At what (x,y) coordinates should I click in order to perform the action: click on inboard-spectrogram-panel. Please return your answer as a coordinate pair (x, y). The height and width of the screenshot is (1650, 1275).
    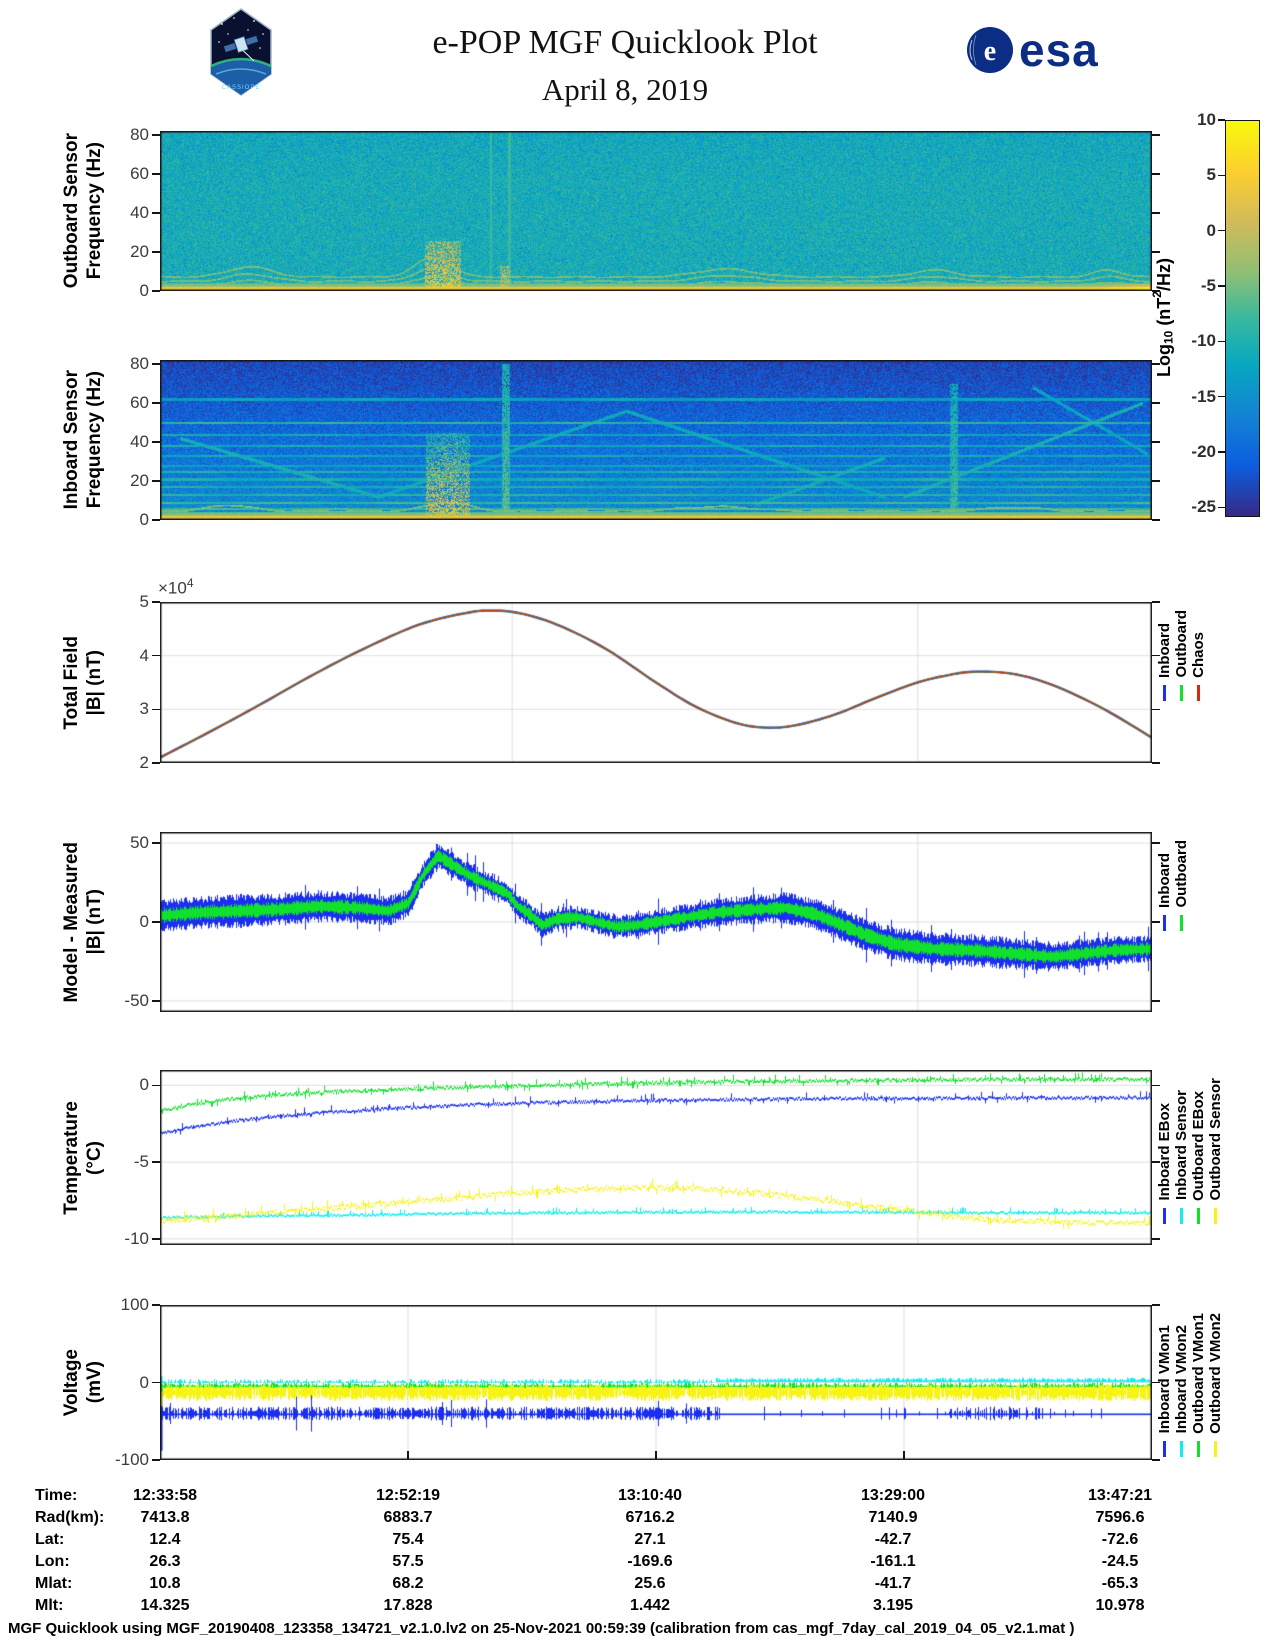
    Looking at the image, I should click on (656, 440).